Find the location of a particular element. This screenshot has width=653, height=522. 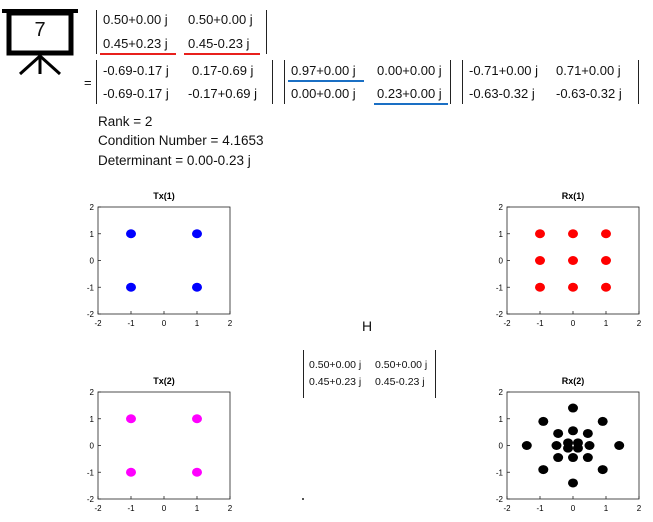

matrix-s-cell: 0.23+0.00 j is located at coordinates (409, 93).